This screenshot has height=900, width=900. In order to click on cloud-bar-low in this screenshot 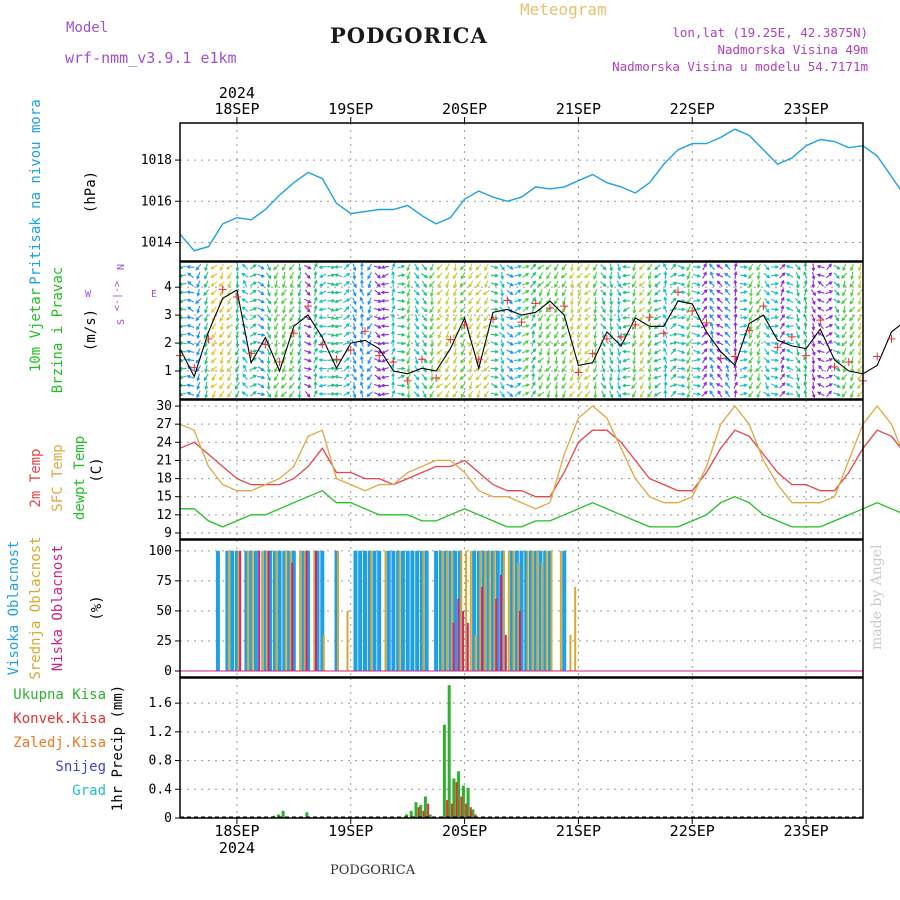, I will do `click(292, 616)`.